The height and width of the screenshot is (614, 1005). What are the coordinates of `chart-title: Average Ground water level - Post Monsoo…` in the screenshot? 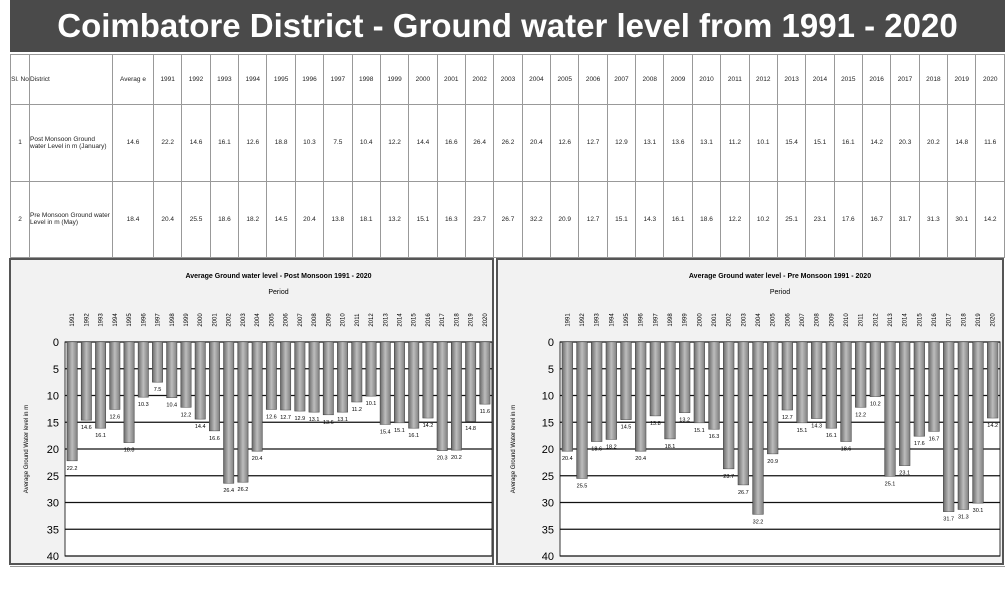 It's located at (278, 276).